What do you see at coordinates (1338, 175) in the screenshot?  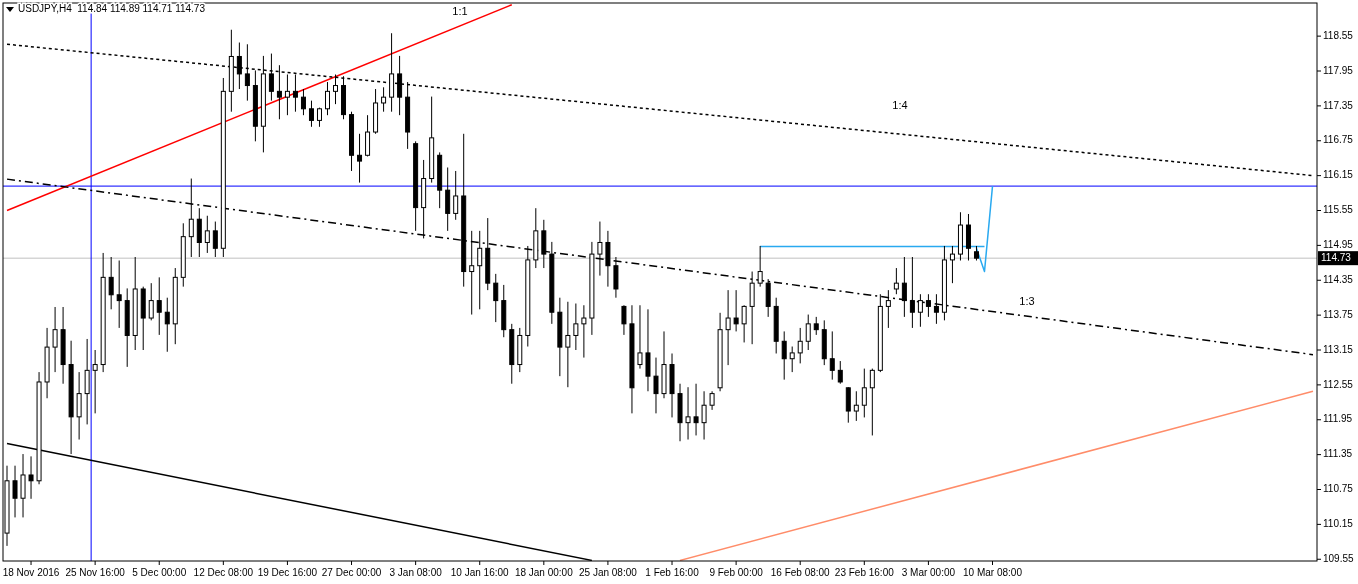 I see `y-tick-label: 116.15` at bounding box center [1338, 175].